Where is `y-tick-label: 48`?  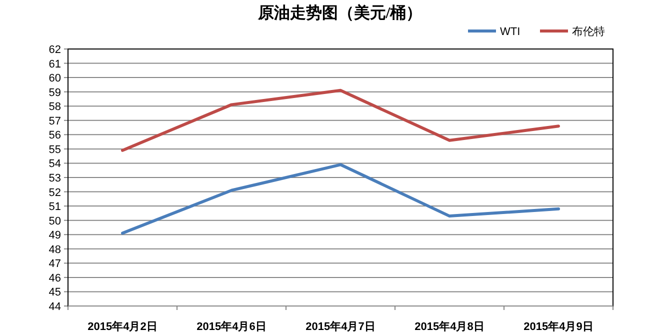
y-tick-label: 48 is located at coordinates (54, 250).